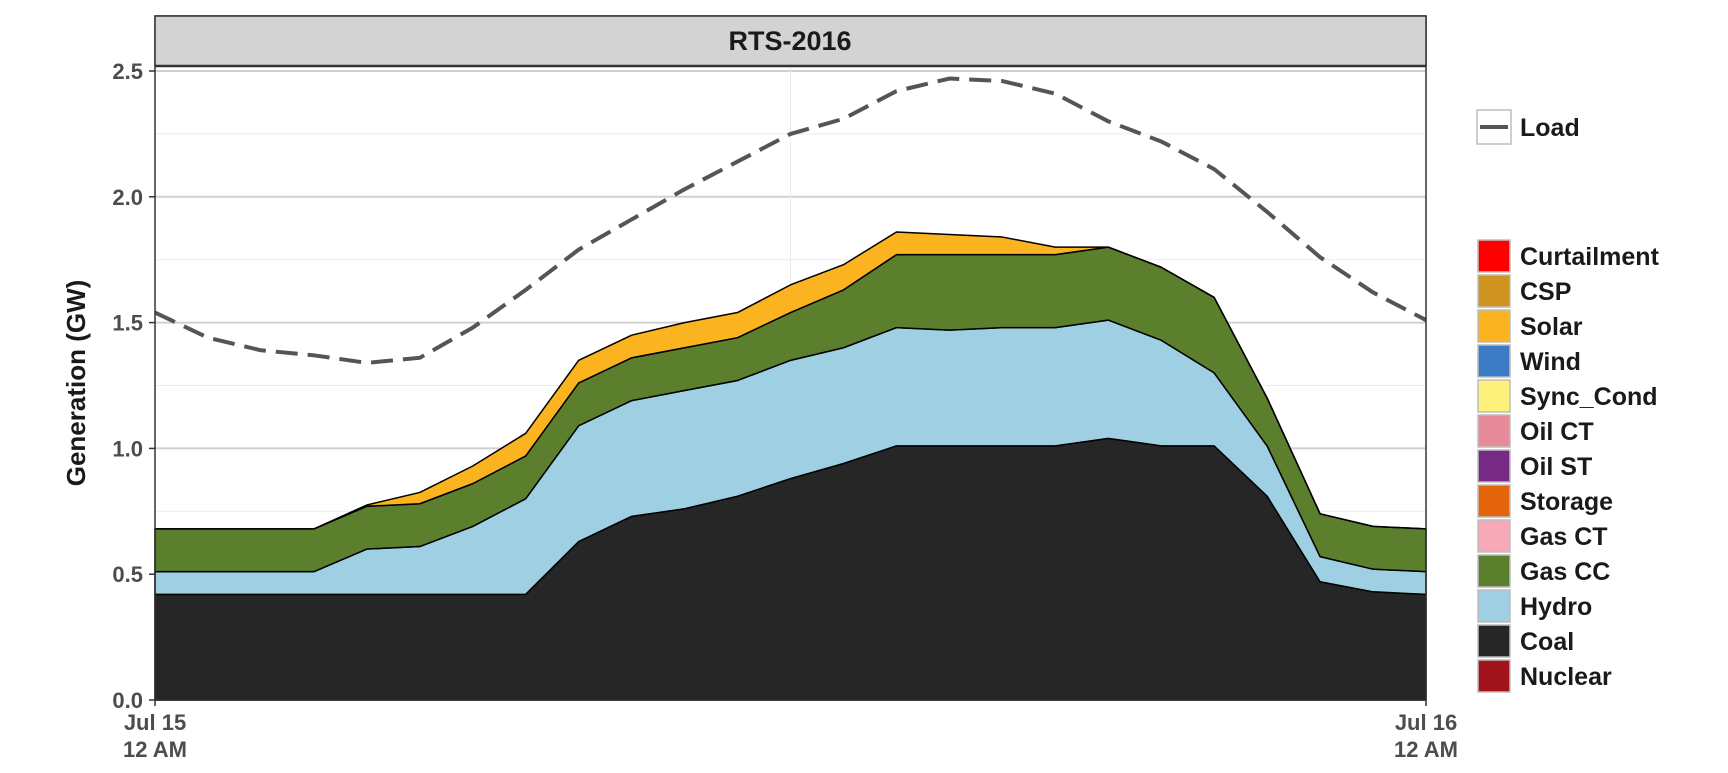  I want to click on y-tick-label: 0.5, so click(127, 574).